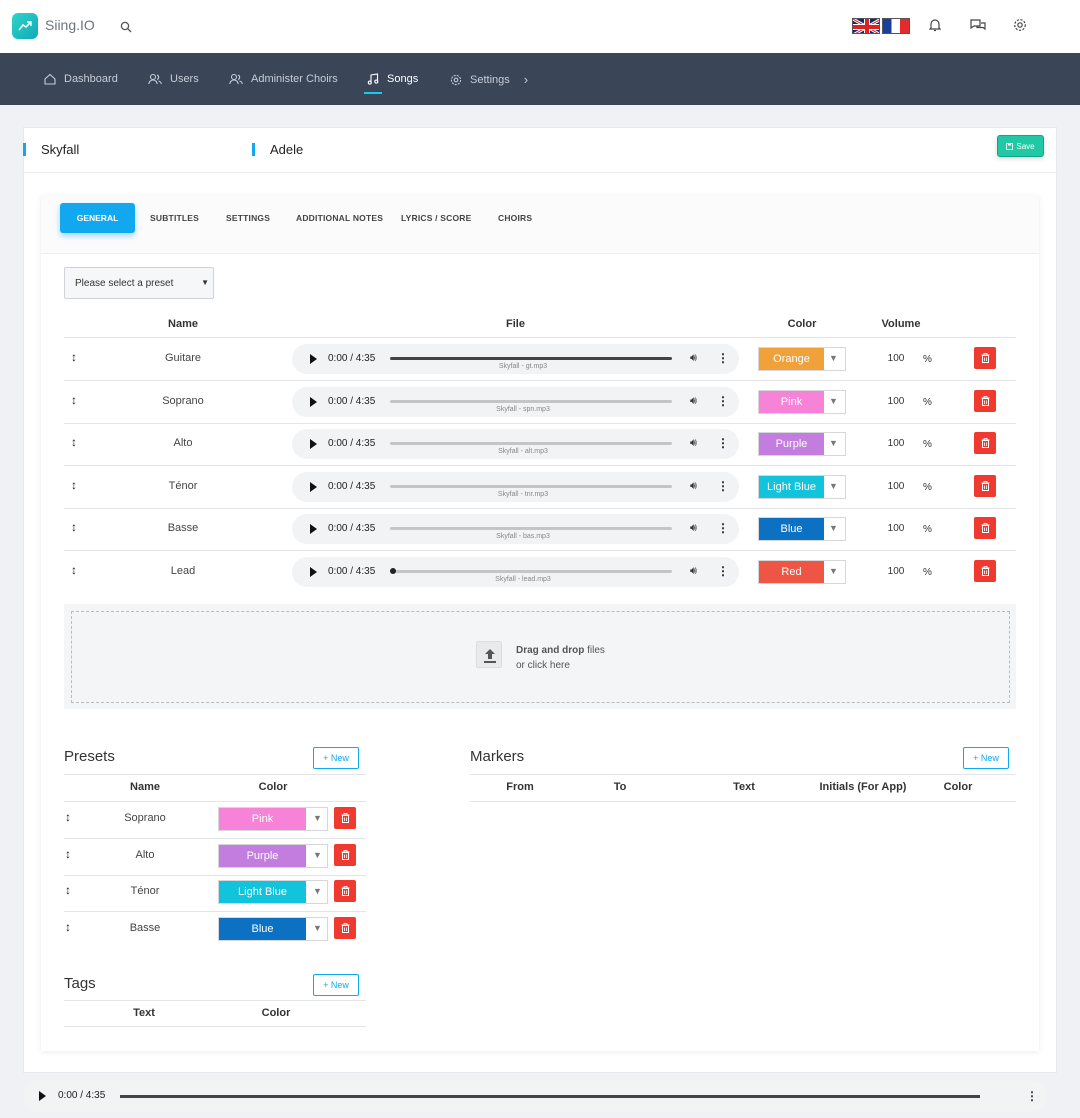  Describe the element at coordinates (392, 79) in the screenshot. I see `nav-songs: Songs` at that location.